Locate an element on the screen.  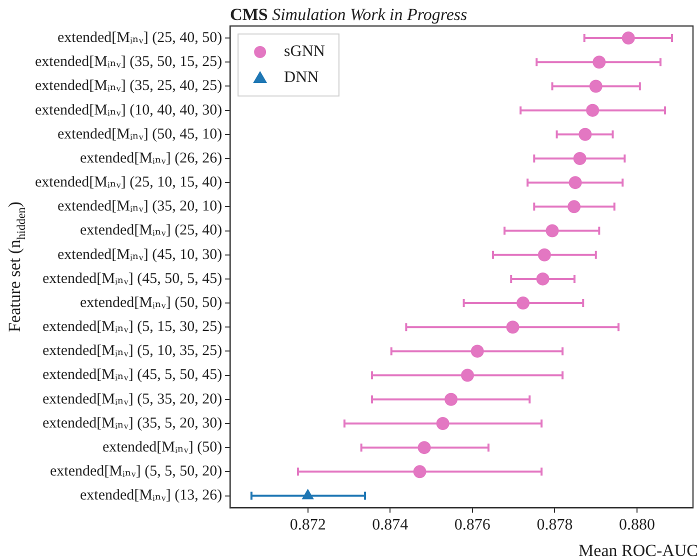
legend-label: sGNN is located at coordinates (305, 51).